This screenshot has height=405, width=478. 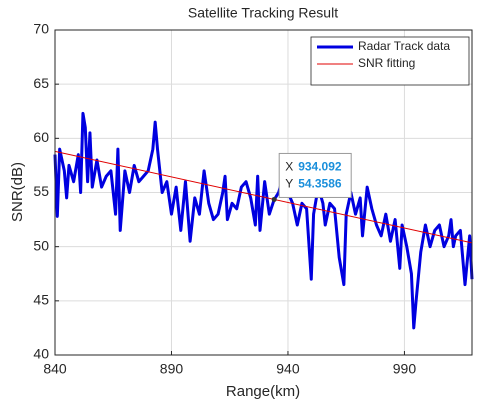 What do you see at coordinates (41, 191) in the screenshot?
I see `y-tick-label: 55` at bounding box center [41, 191].